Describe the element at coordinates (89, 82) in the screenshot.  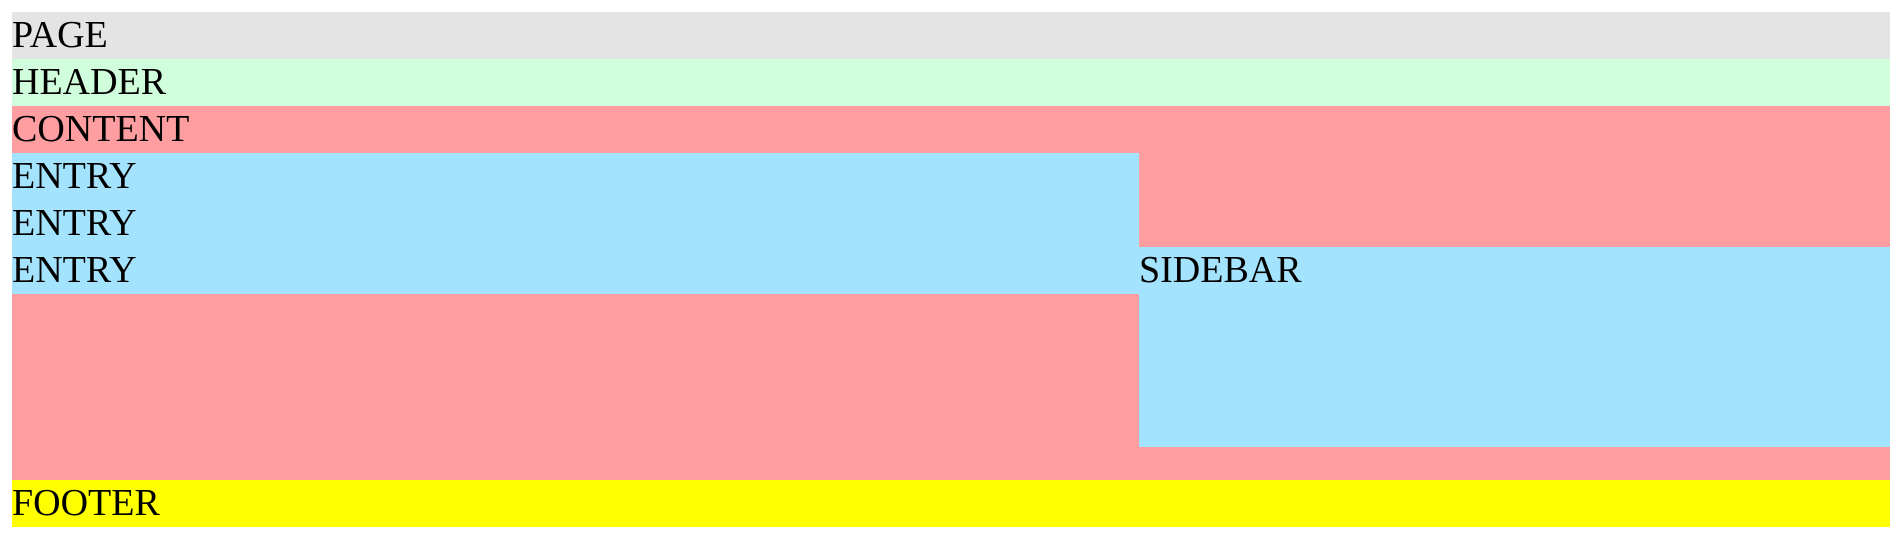
I see `header-label: HEADER` at that location.